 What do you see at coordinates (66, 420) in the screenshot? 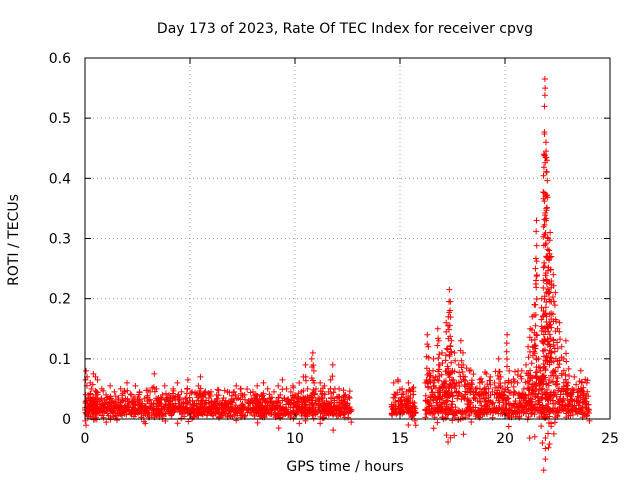
I see `y-tick-label: 0` at bounding box center [66, 420].